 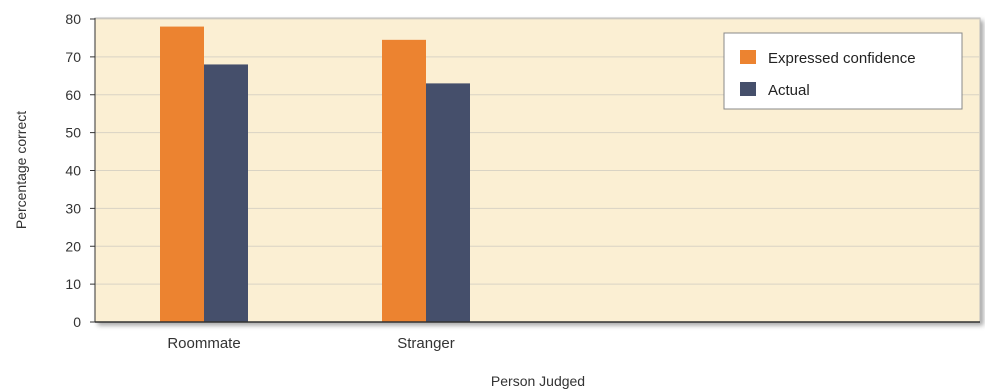 What do you see at coordinates (73, 95) in the screenshot?
I see `y-tick-label-60: 60` at bounding box center [73, 95].